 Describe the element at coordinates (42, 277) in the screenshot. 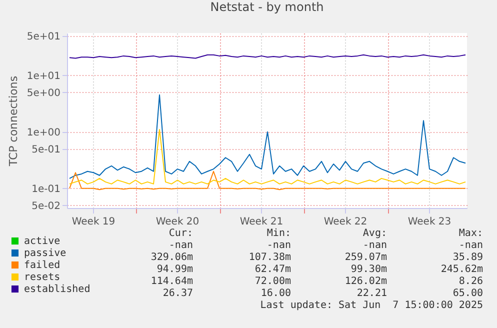

I see `legend-label: resets` at that location.